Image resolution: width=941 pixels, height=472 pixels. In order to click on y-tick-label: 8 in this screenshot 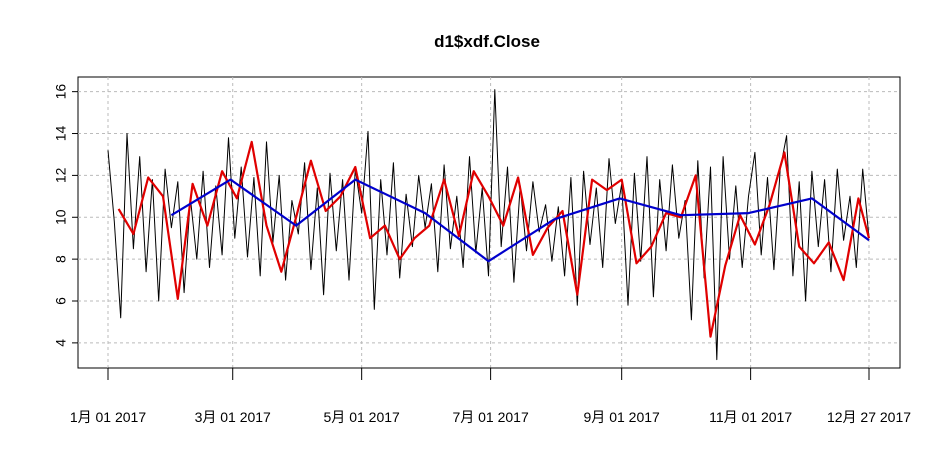, I will do `click(61, 259)`.